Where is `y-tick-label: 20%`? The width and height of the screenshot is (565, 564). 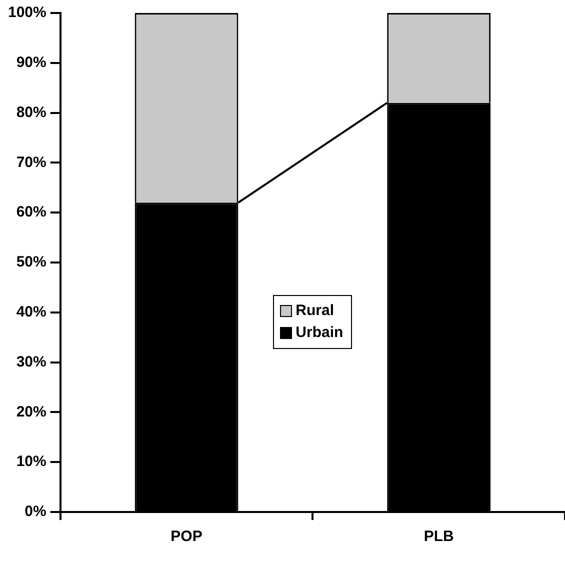
y-tick-label: 20% is located at coordinates (31, 411).